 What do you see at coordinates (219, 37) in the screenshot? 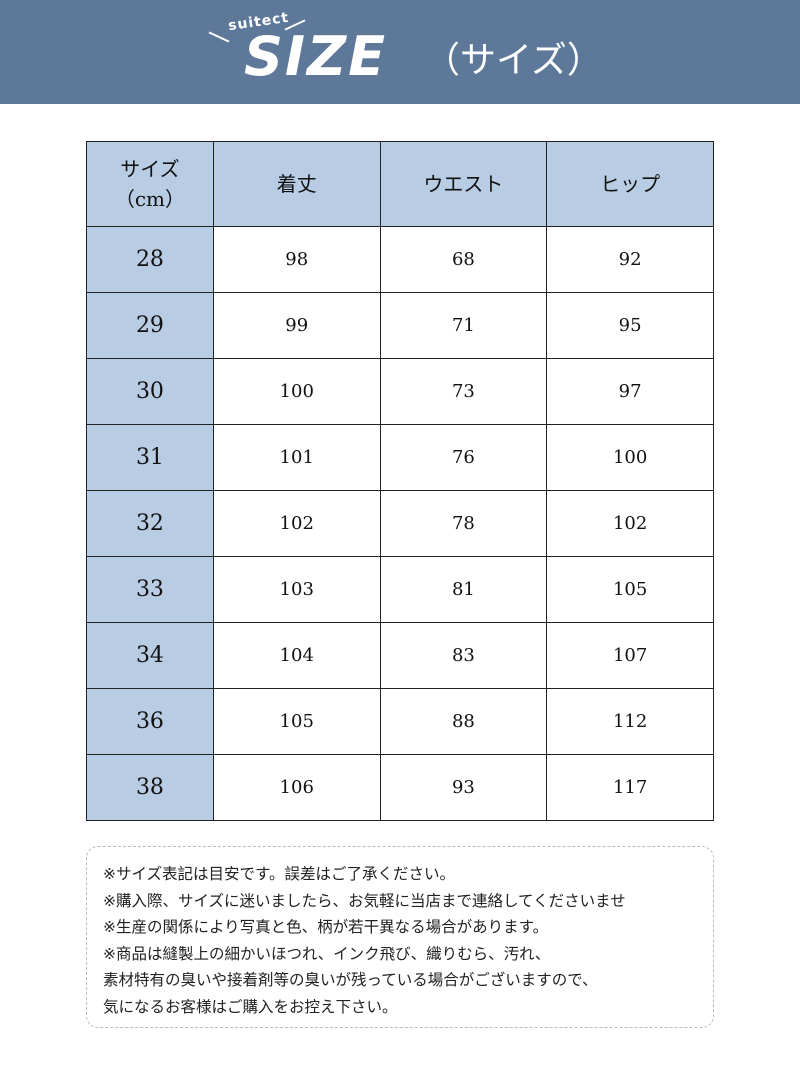
I see `logo-slash-left` at bounding box center [219, 37].